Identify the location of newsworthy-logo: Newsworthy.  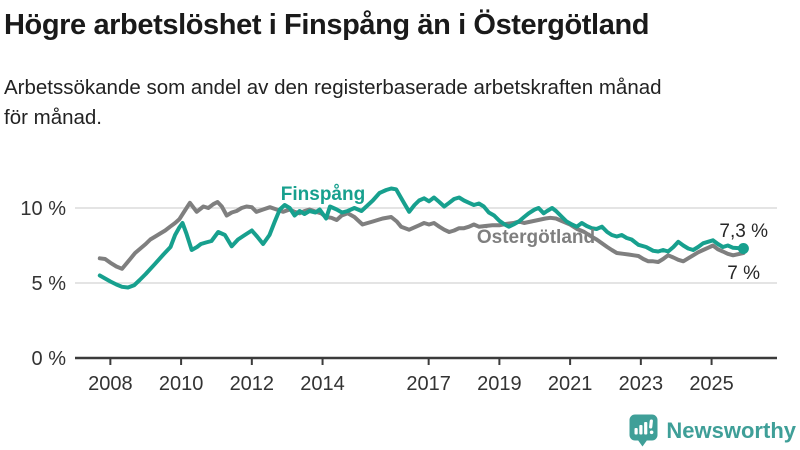
(712, 430).